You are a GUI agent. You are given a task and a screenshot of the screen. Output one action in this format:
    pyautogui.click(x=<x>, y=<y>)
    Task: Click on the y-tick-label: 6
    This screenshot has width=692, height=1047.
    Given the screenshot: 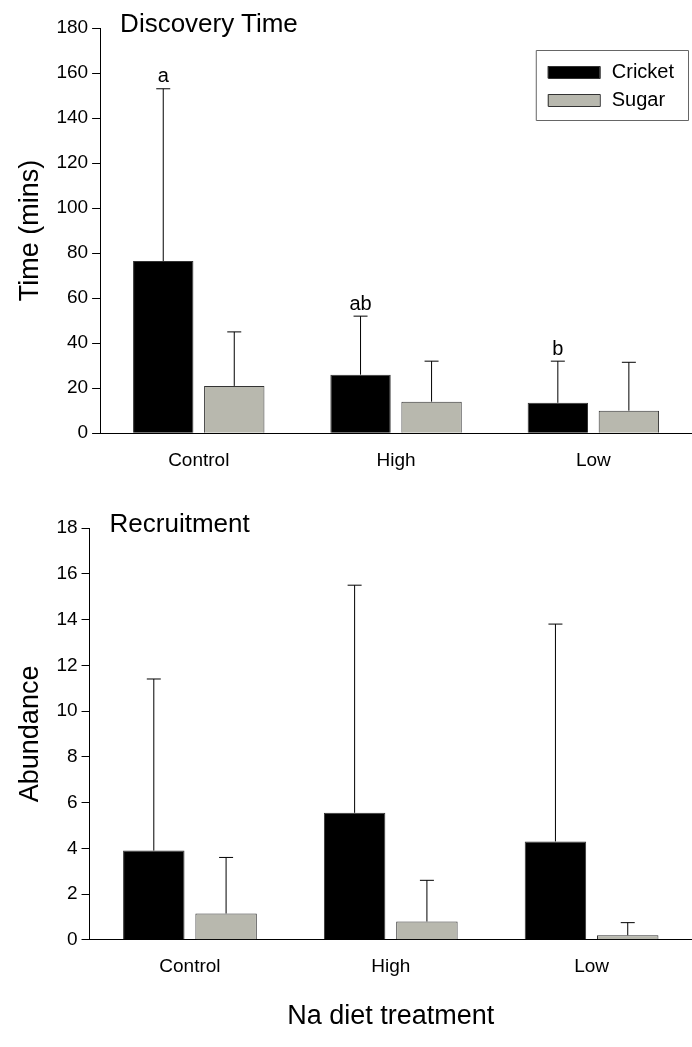 What is the action you would take?
    pyautogui.click(x=72, y=801)
    